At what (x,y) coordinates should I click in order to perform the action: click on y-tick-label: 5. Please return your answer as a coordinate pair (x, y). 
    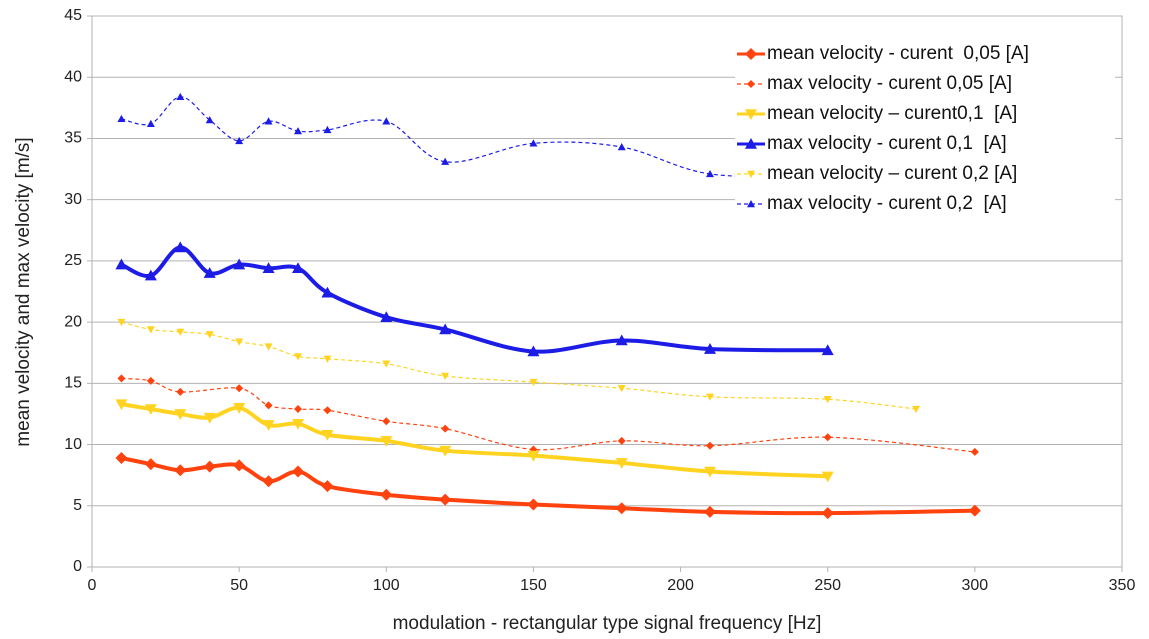
    Looking at the image, I should click on (77, 505).